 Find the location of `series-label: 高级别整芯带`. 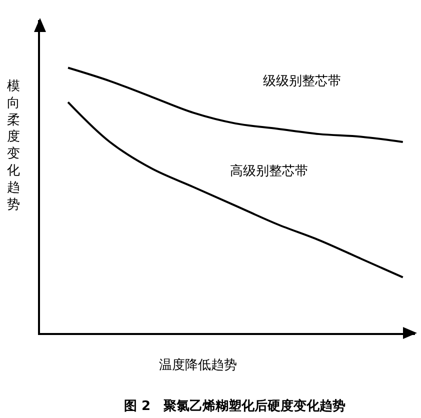

series-label: 高级别整芯带 is located at coordinates (269, 171).